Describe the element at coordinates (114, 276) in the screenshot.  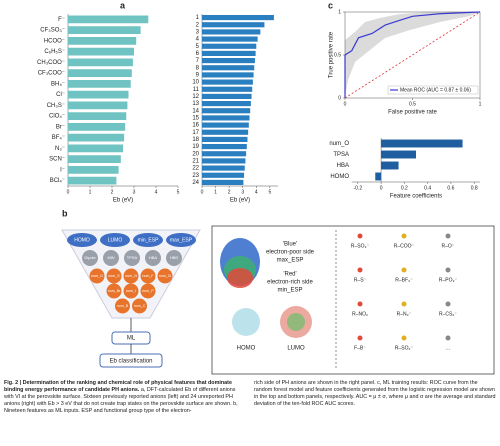
I see `feature-label: num_S` at that location.